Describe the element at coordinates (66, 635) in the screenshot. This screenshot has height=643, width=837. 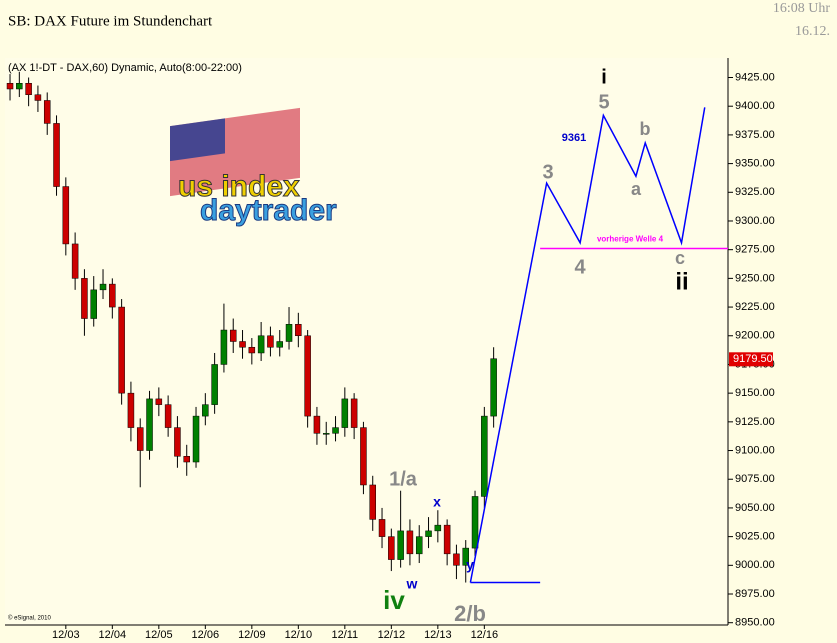
I see `x-tick-label: 12/03` at that location.